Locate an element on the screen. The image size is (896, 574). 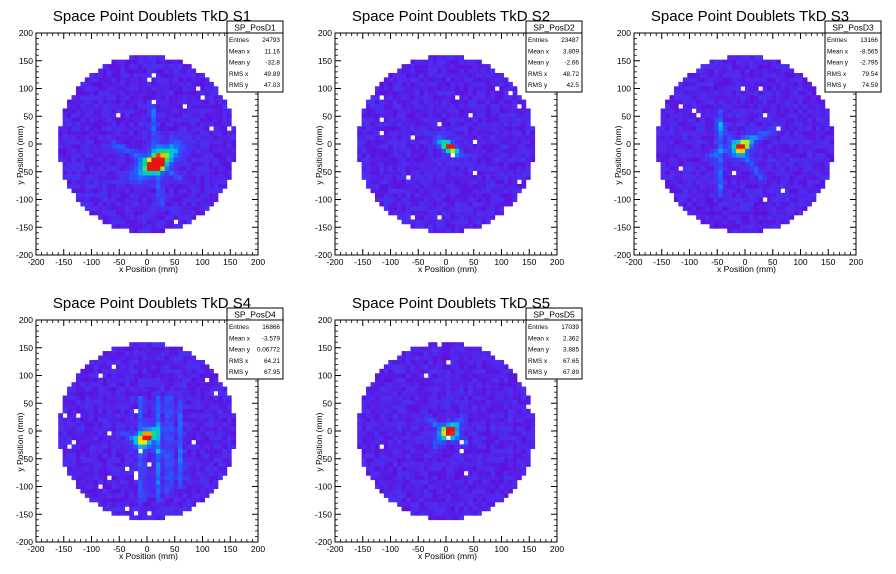
x-tick-label: 50 is located at coordinates (474, 262).